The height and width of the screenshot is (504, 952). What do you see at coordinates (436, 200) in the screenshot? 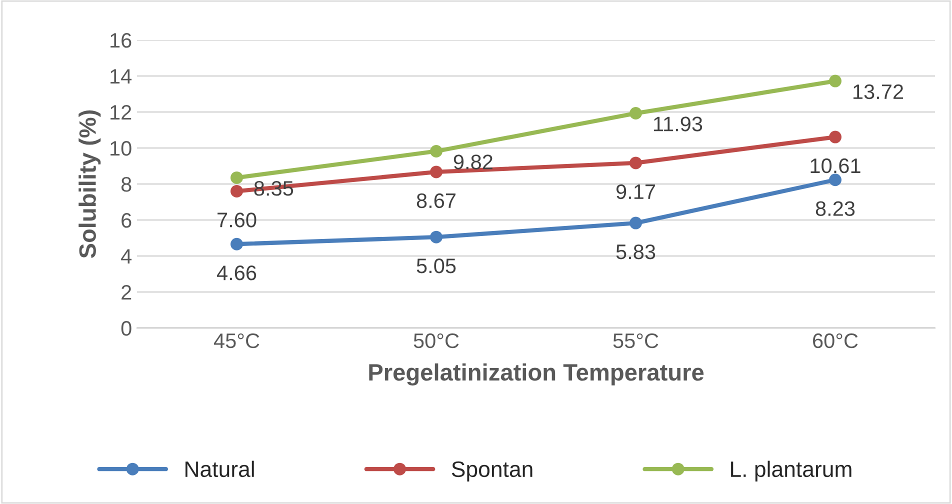
I see `data-label: 8.67` at bounding box center [436, 200].